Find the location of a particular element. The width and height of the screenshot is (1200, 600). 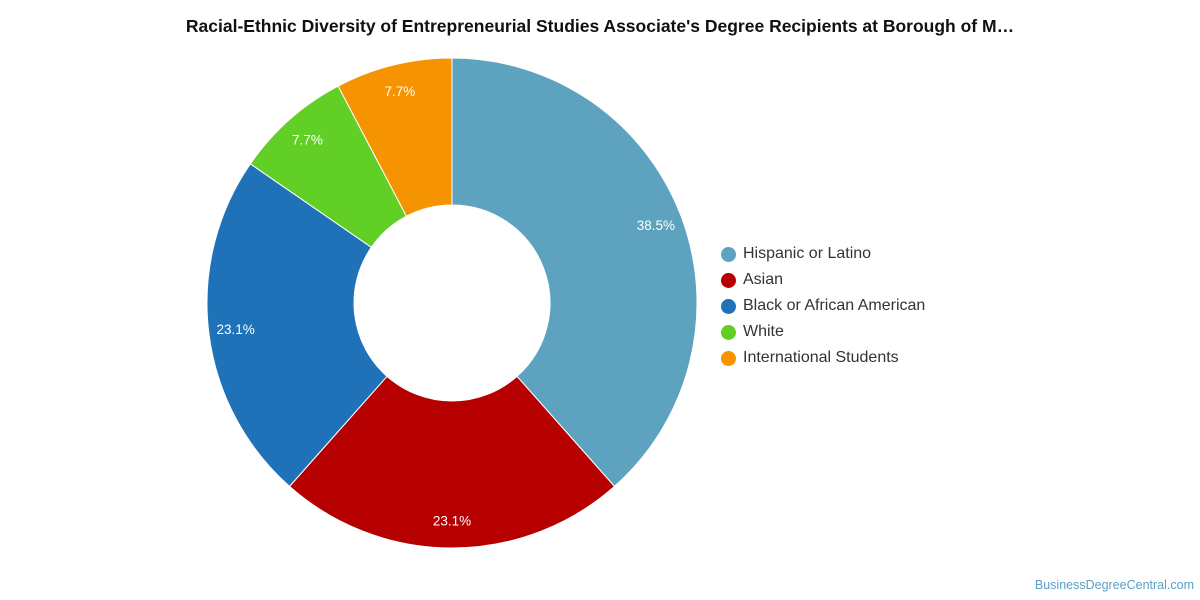

slice-hispanic-or-latino is located at coordinates (574, 272).